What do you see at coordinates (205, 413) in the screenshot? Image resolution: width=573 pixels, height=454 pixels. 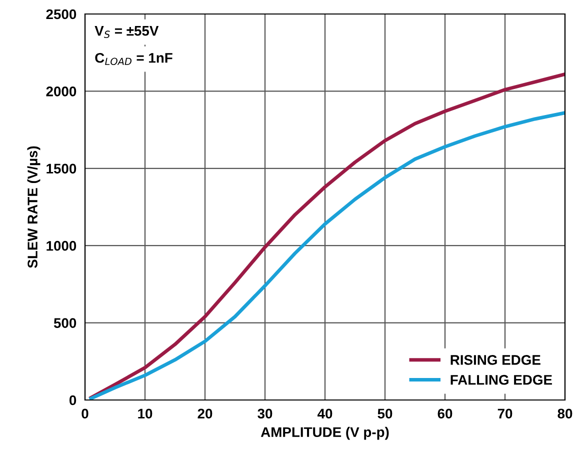 I see `x-tick-label: 20` at bounding box center [205, 413].